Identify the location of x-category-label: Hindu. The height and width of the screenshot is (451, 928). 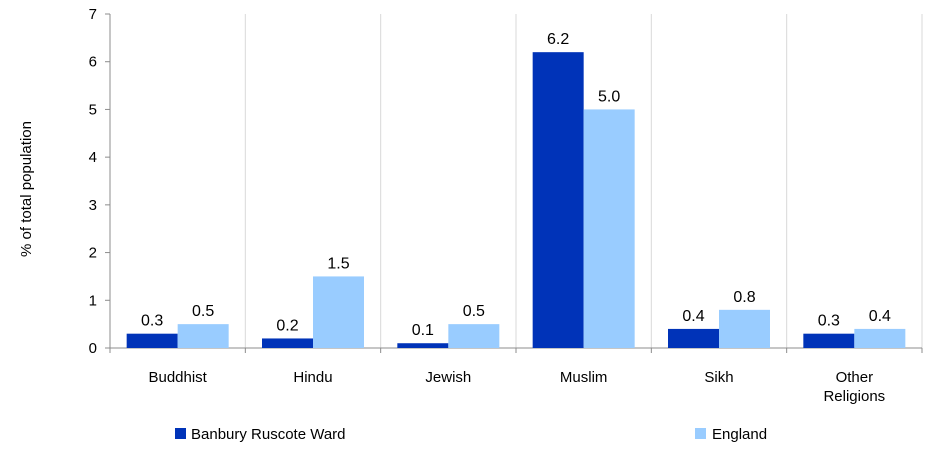
(312, 377).